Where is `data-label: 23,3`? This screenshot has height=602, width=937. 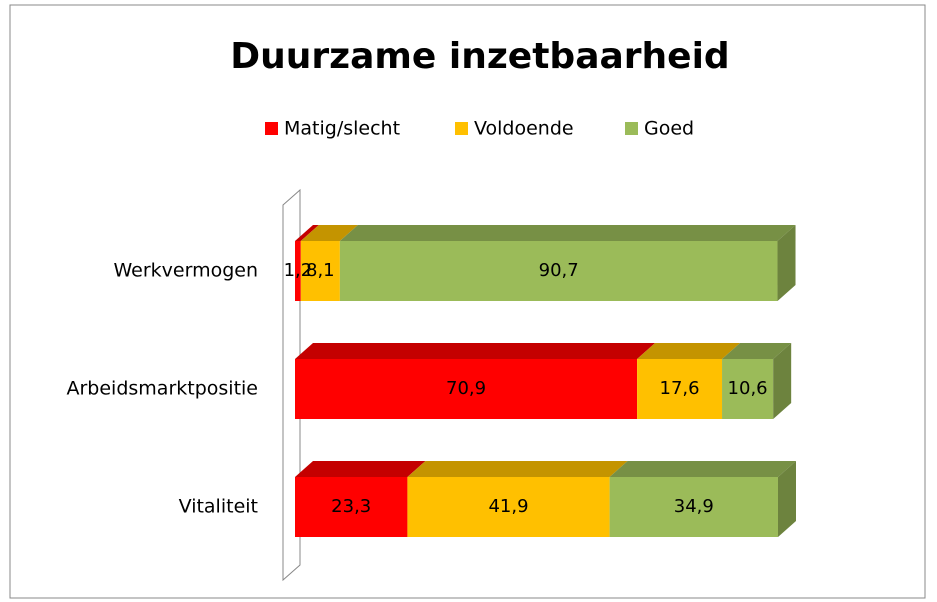 data-label: 23,3 is located at coordinates (351, 506).